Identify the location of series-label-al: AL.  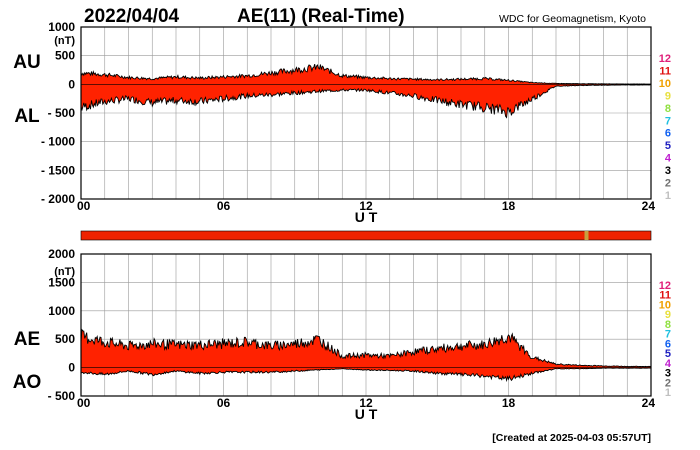
(27, 116).